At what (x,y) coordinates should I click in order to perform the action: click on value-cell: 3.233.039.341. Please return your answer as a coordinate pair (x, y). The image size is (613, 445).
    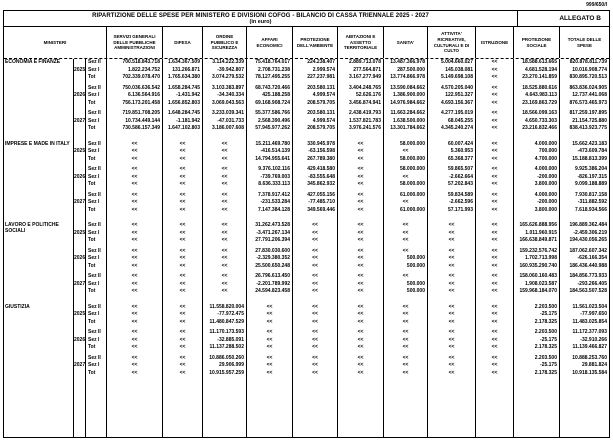
    Looking at the image, I should click on (225, 114).